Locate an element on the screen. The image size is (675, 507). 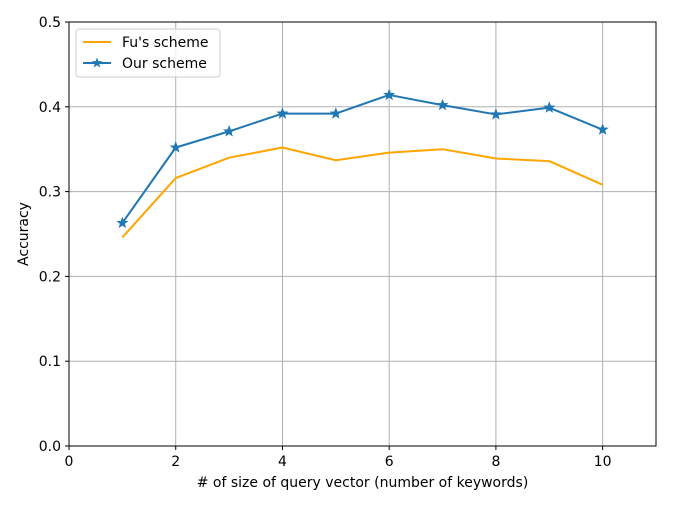
legend-label-our-scheme: Our scheme is located at coordinates (164, 64).